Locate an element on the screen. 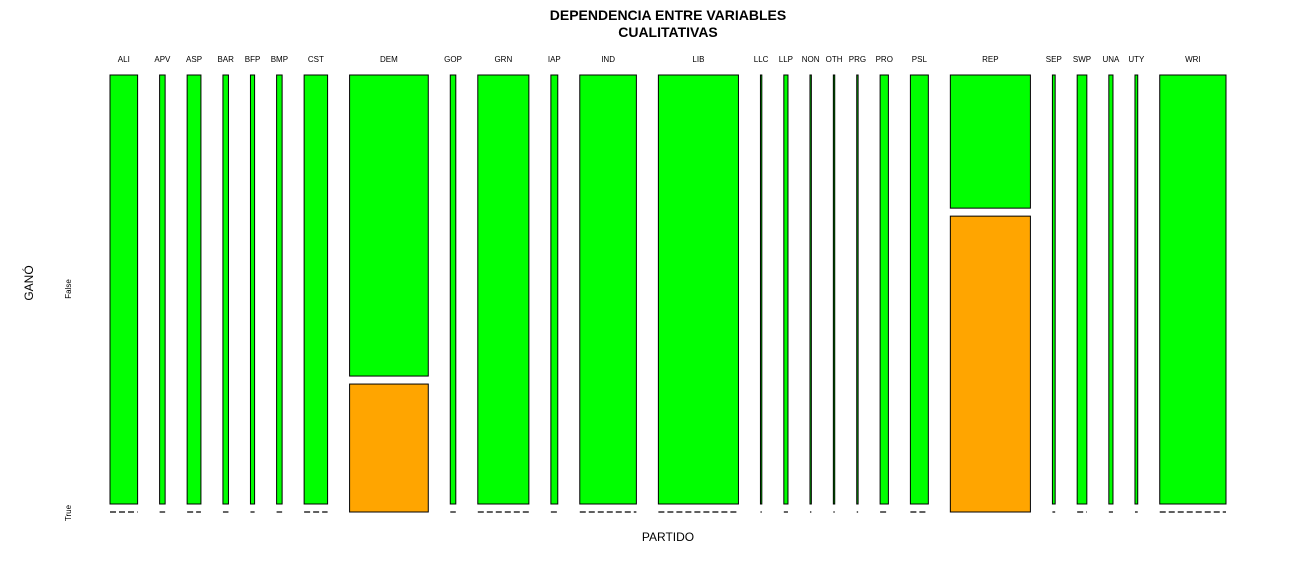 This screenshot has width=1313, height=586. y-level-false: False is located at coordinates (68, 289).